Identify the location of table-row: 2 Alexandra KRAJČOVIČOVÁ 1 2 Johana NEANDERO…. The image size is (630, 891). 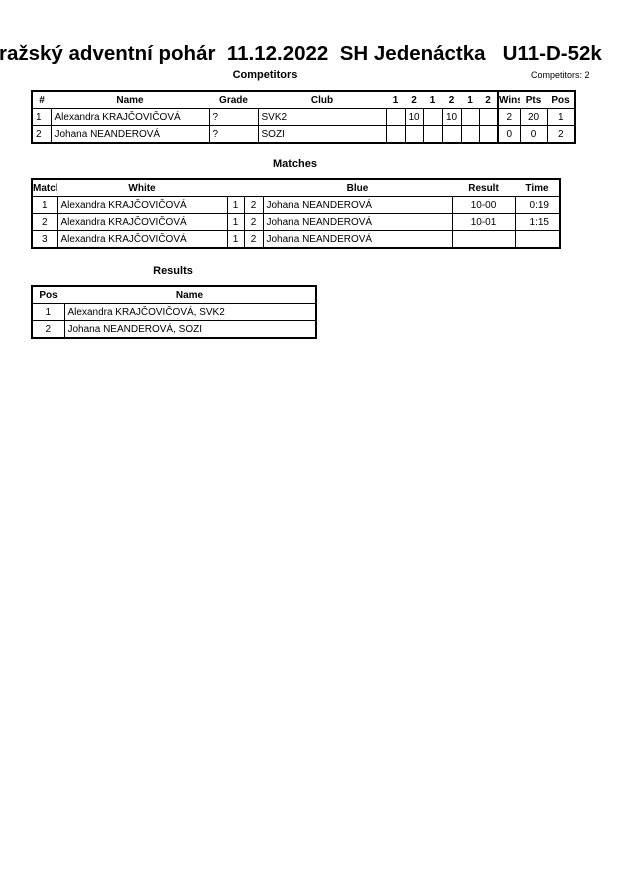
(296, 222).